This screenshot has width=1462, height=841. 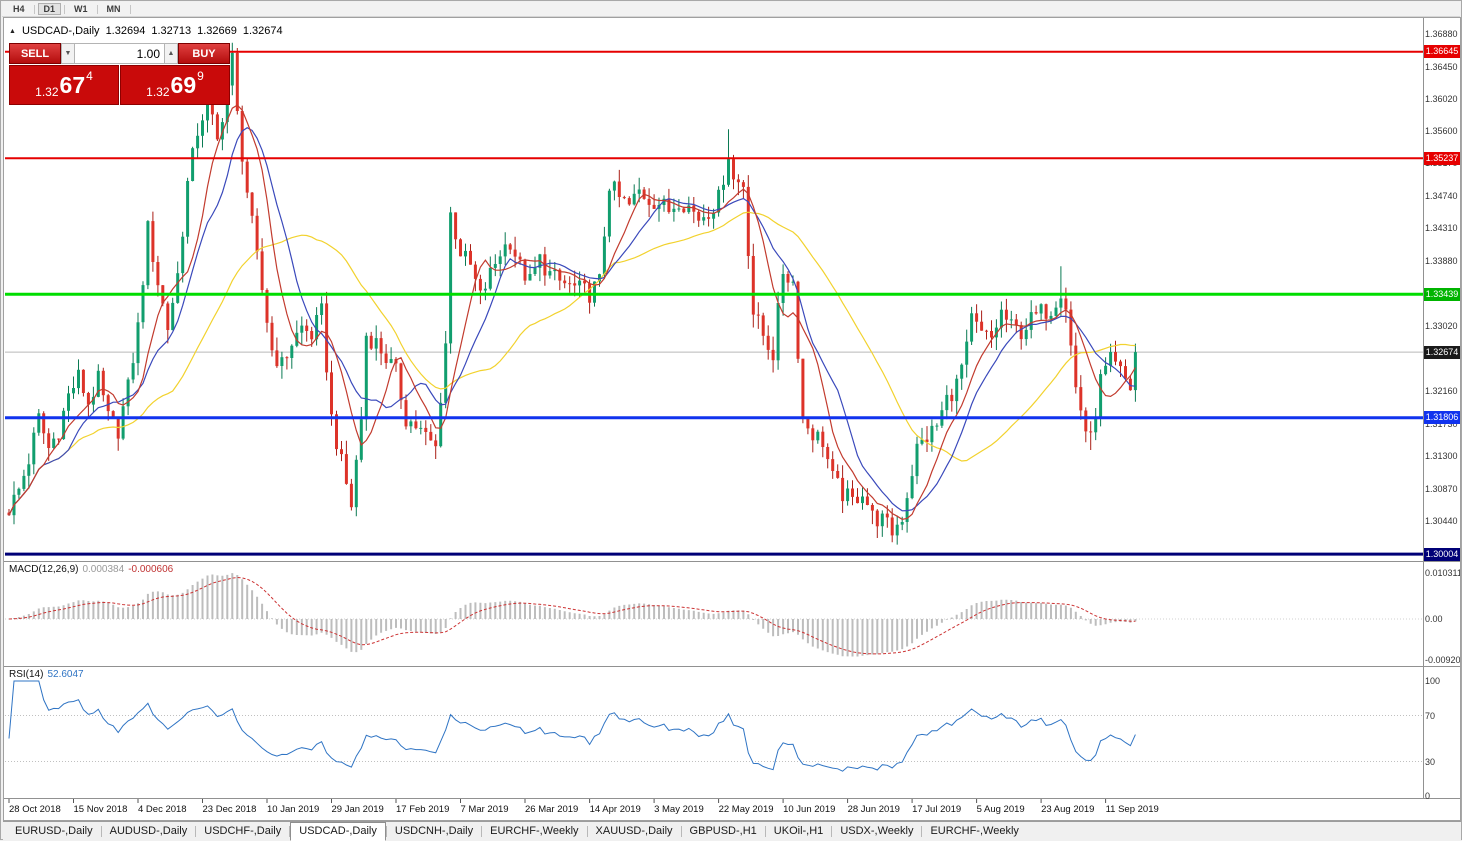 I want to click on timeframe-button-h4: H4, so click(x=19, y=9).